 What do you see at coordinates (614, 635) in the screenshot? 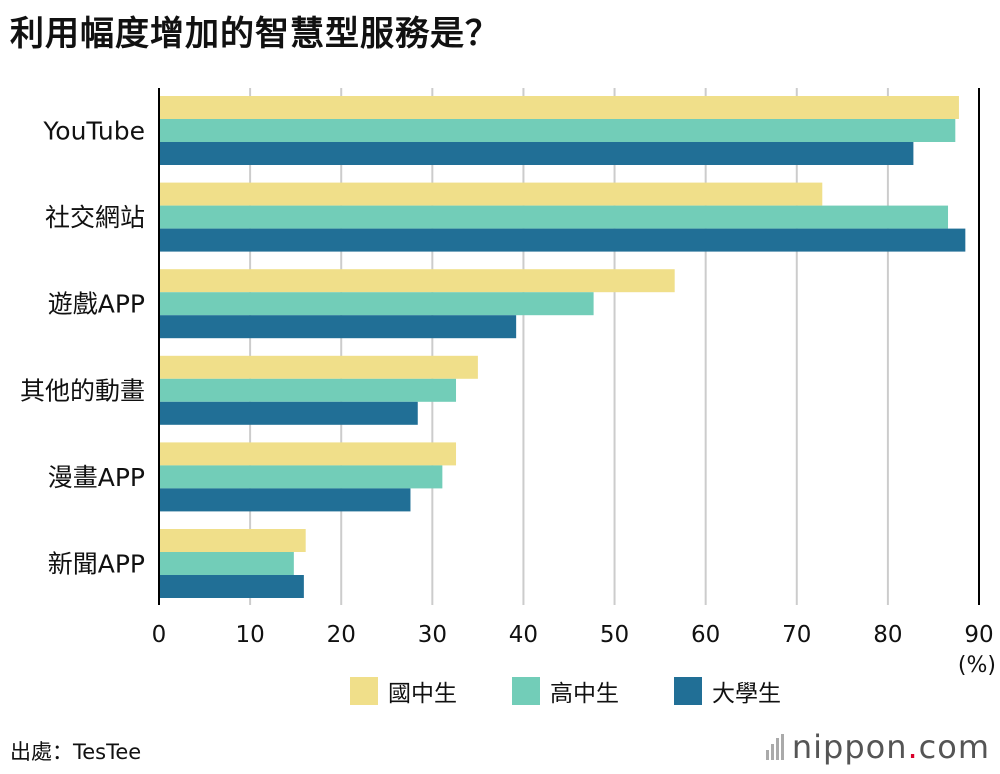
I see `x-tick-label: 50` at bounding box center [614, 635].